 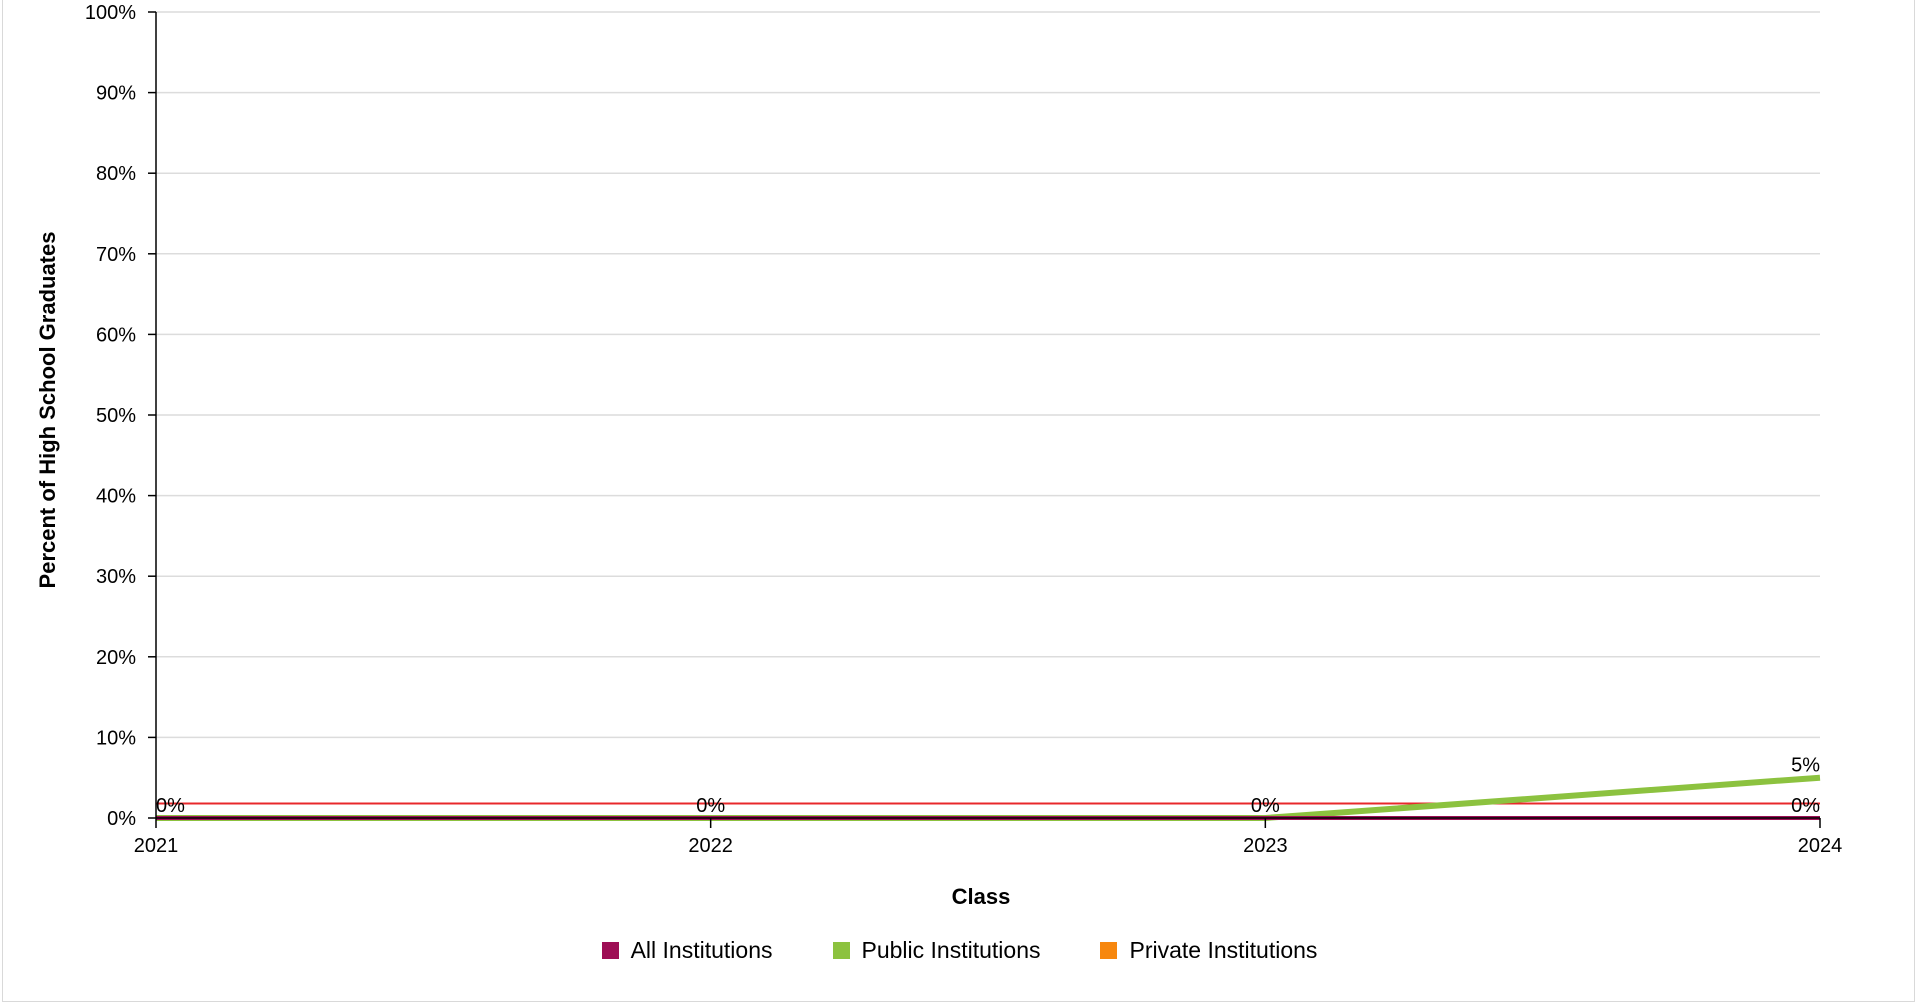 I want to click on legend-label-private-institutions: Private Institutions, so click(x=1223, y=949).